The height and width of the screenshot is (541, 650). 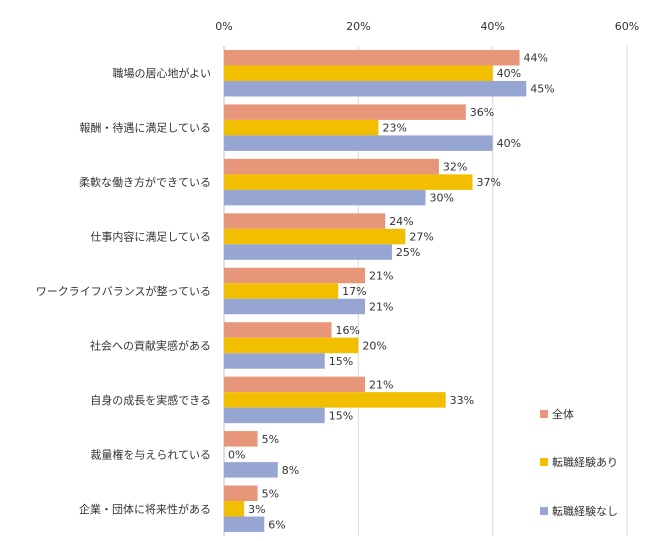 I want to click on x-tick-label: 40%, so click(x=492, y=26).